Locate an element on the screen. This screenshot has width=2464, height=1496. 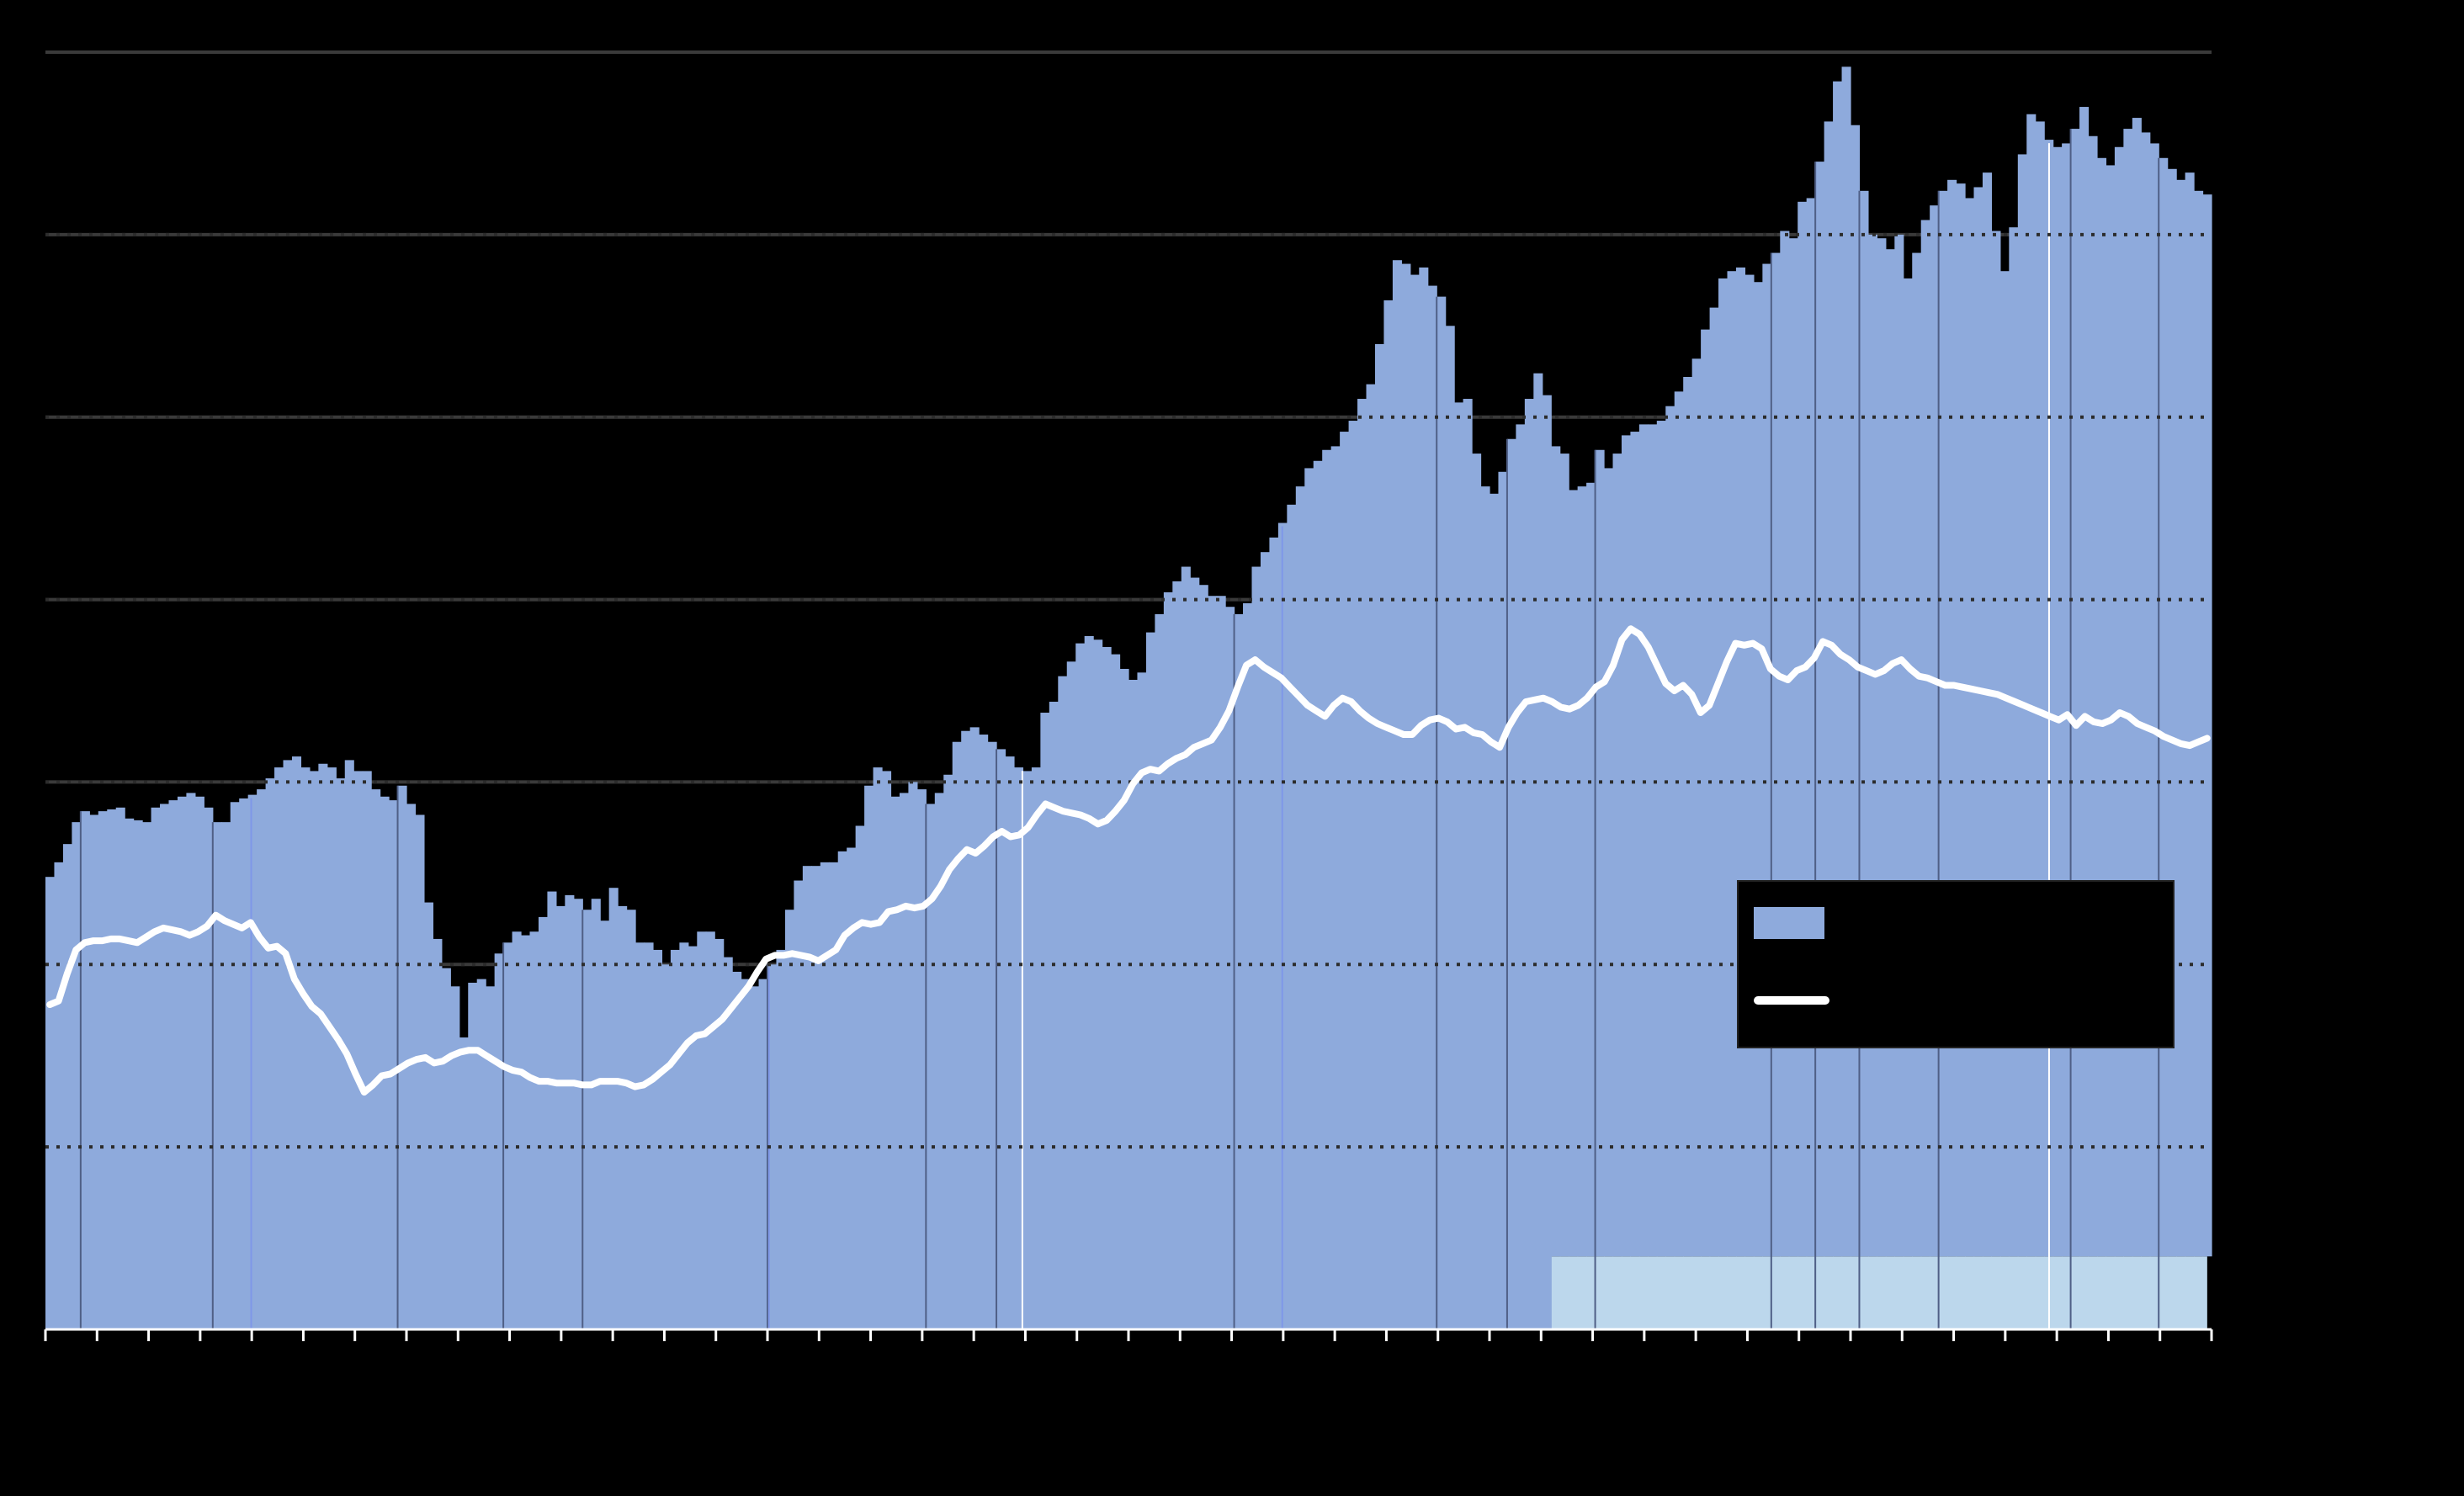
shaded-region is located at coordinates (1875, 1292).